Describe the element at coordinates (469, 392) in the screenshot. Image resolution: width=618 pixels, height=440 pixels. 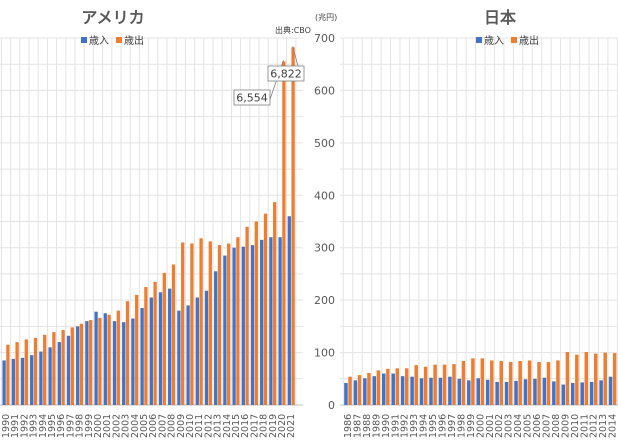
I see `jp-bar-revenue-1999` at that location.